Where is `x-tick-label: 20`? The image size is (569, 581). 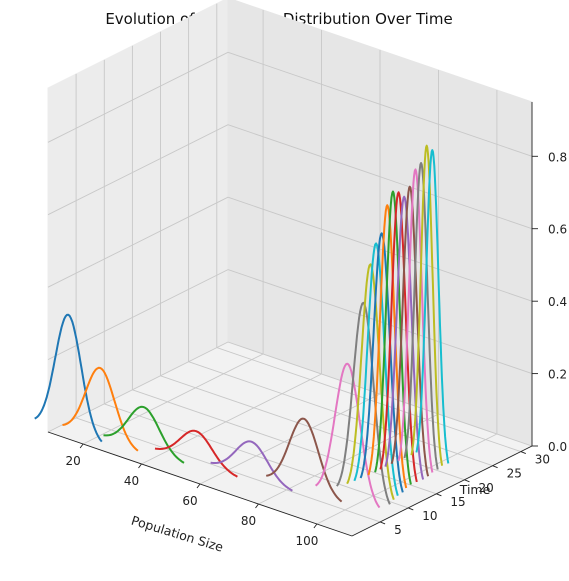 x-tick-label: 20 is located at coordinates (72, 461).